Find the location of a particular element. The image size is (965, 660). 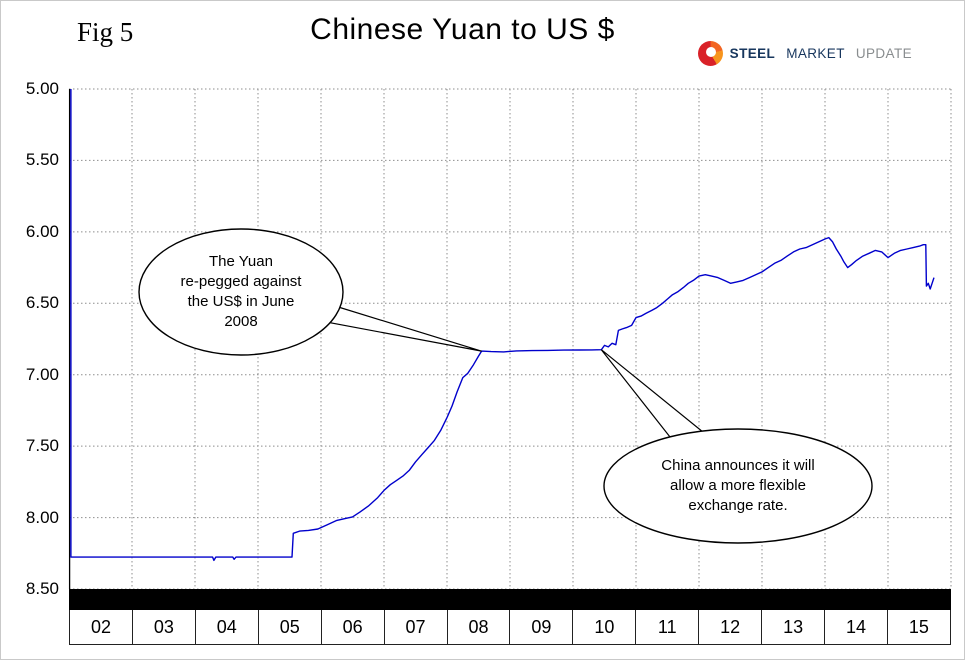

x-axis-bar is located at coordinates (510, 599).